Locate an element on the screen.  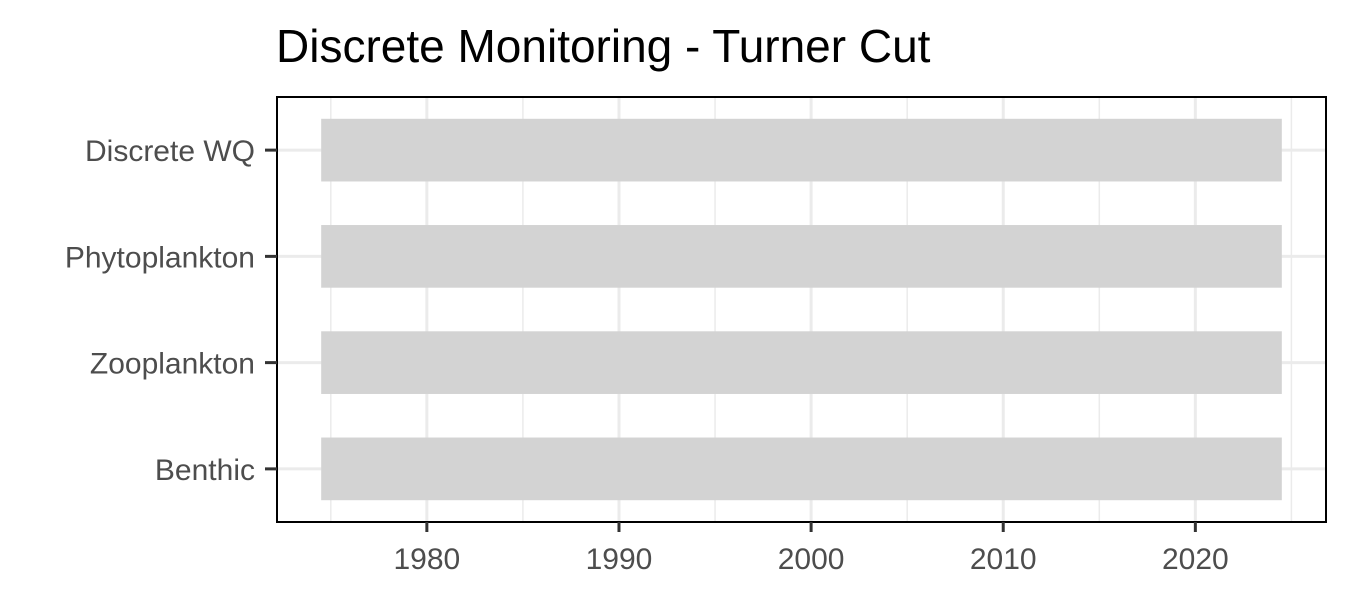
x-tick-label: 1990 is located at coordinates (619, 559).